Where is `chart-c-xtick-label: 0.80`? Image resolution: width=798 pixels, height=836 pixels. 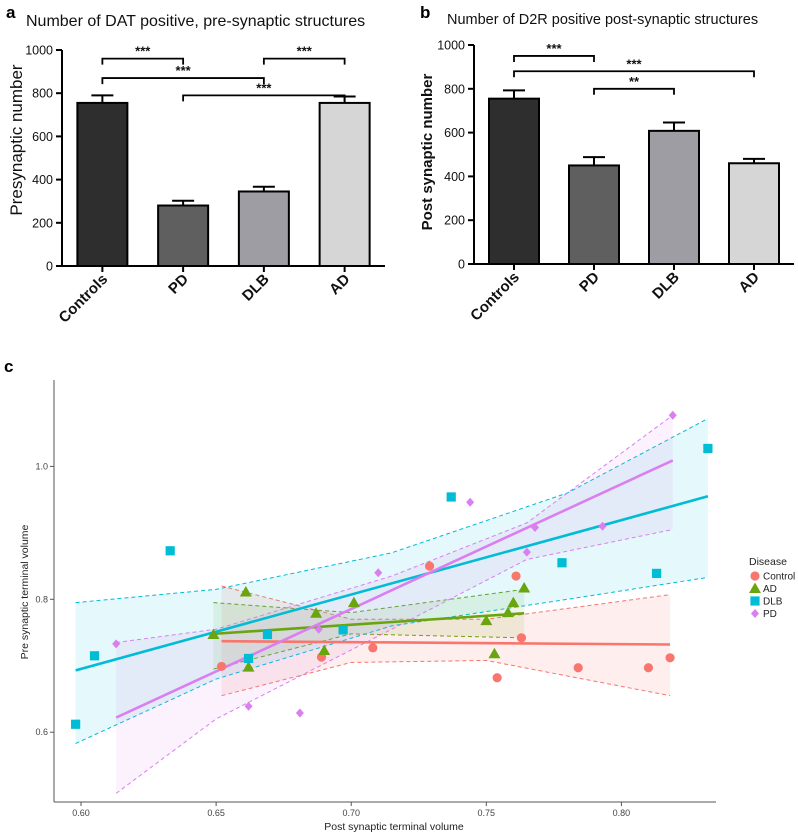
chart-c-xtick-label: 0.80 is located at coordinates (622, 813).